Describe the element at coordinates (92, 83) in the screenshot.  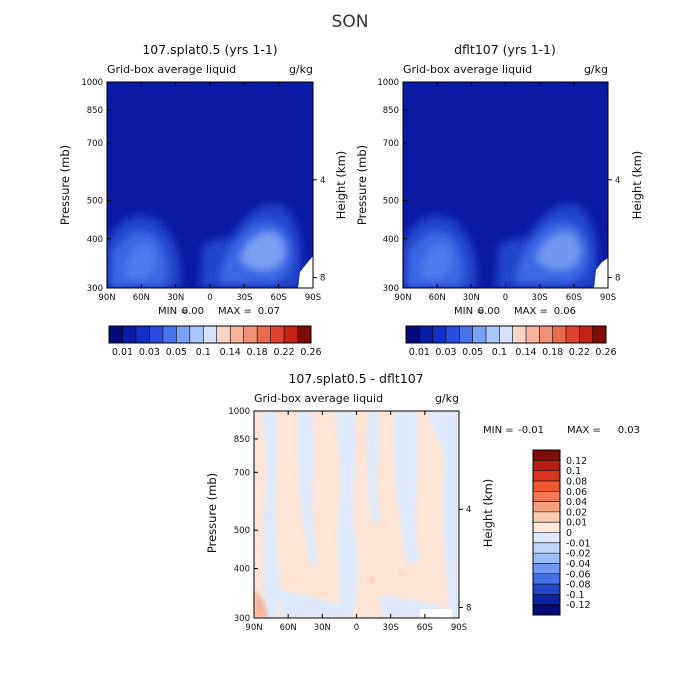
I see `panel-1-y-tick-label: 1000` at that location.